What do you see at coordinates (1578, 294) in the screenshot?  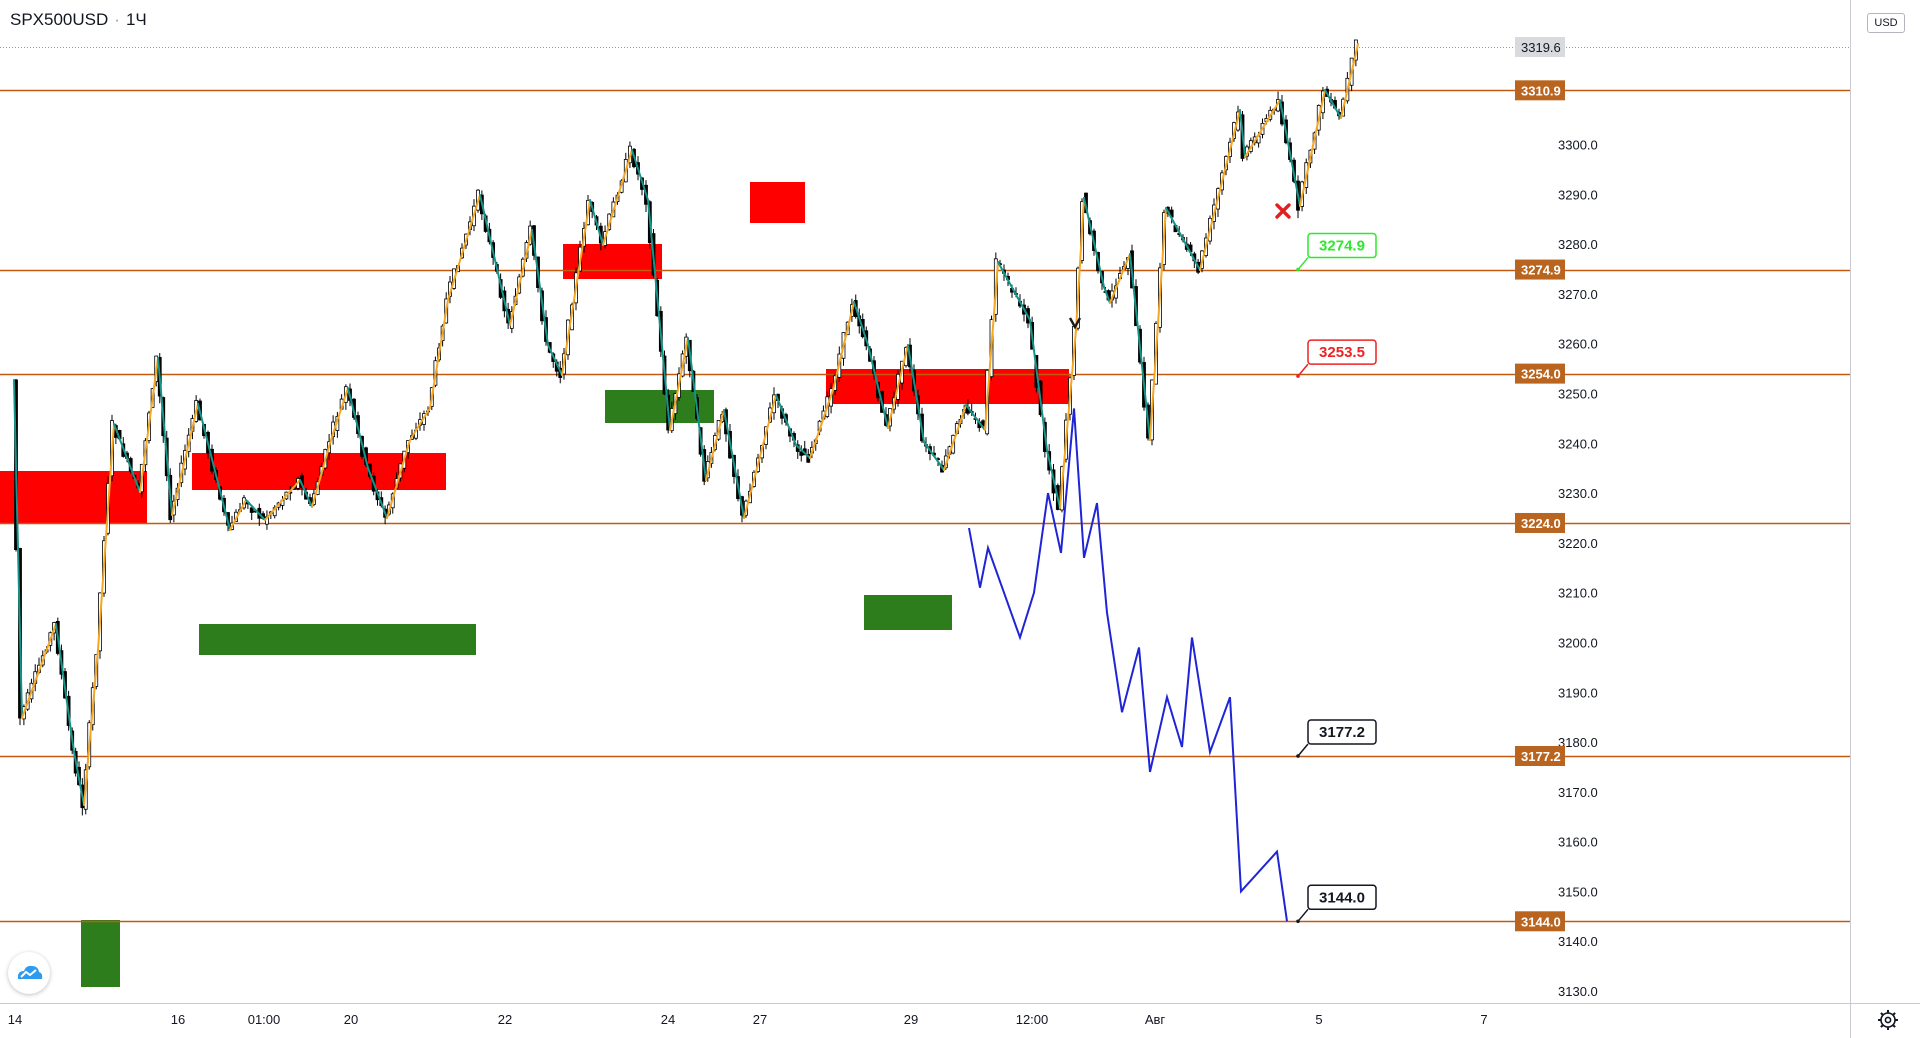 I see `price-tick-label: 3270.0` at bounding box center [1578, 294].